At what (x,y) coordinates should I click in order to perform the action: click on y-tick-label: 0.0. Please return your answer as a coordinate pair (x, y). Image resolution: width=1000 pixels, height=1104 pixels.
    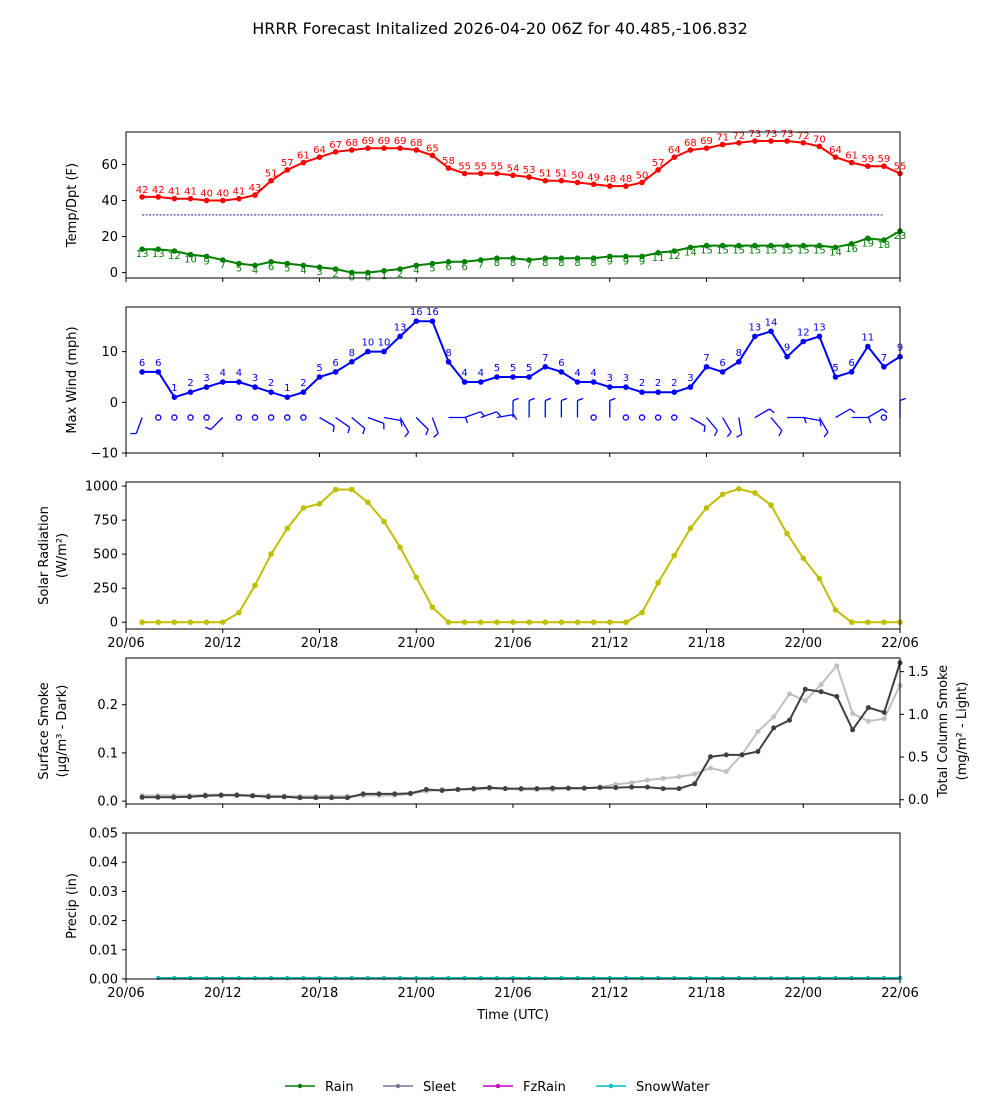
    Looking at the image, I should click on (107, 802).